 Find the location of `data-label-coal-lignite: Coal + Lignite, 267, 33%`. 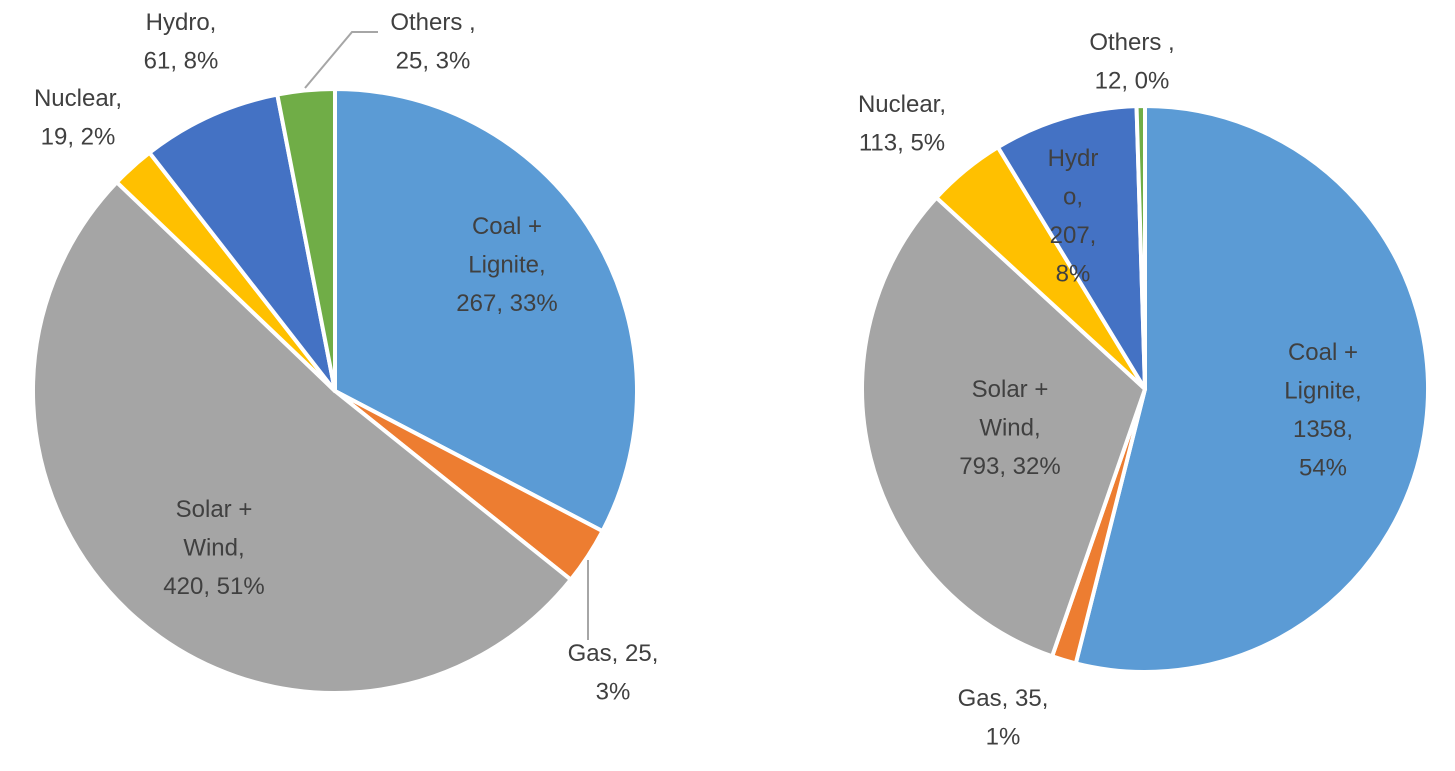

data-label-coal-lignite: Coal + Lignite, 267, 33% is located at coordinates (506, 265).